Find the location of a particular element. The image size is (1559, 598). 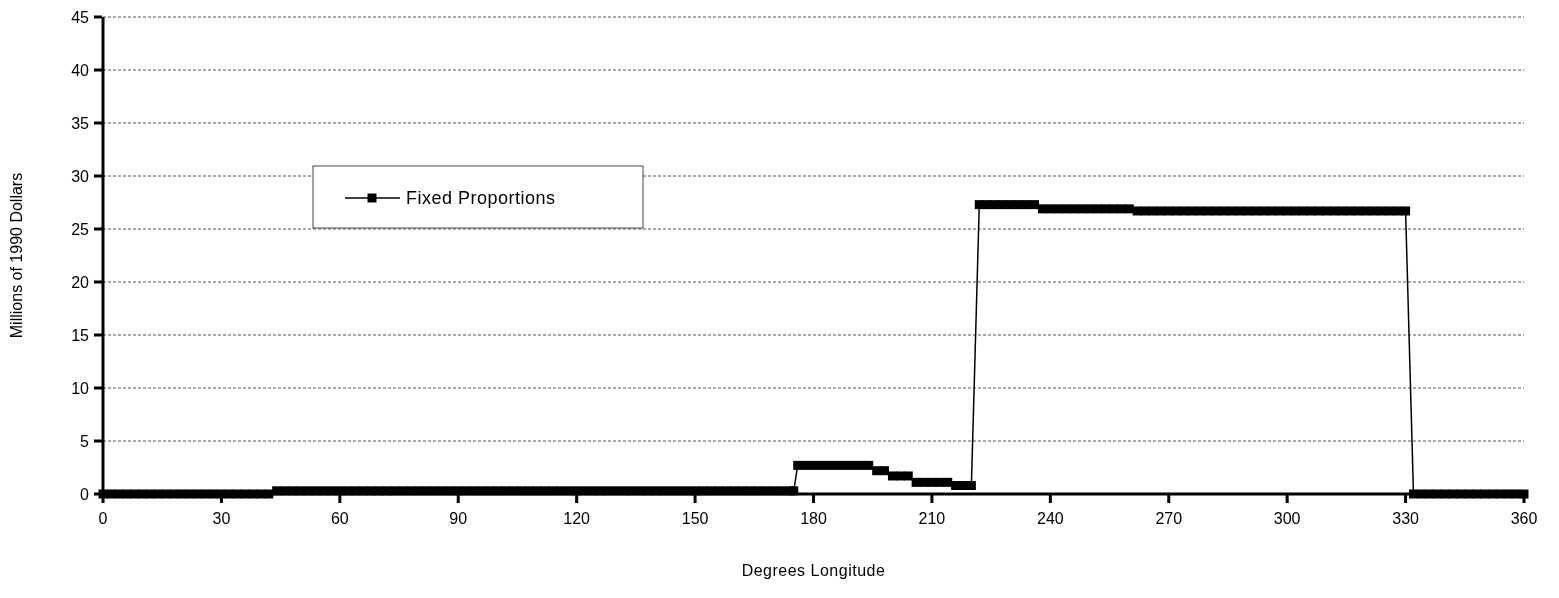

x-tick-label: 90 is located at coordinates (458, 518).